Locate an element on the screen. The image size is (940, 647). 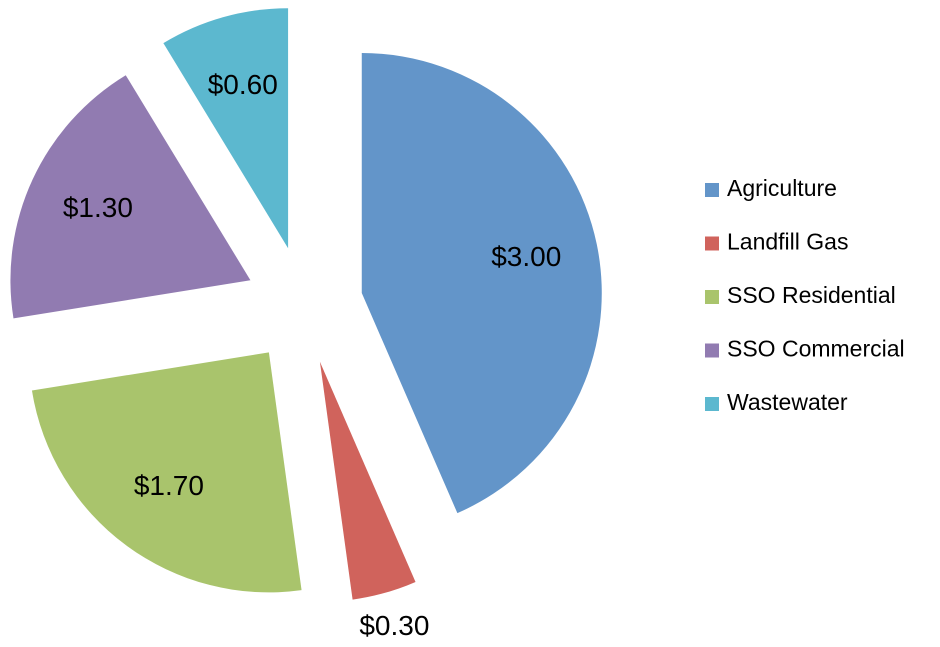
value-label: $0.60 is located at coordinates (243, 84).